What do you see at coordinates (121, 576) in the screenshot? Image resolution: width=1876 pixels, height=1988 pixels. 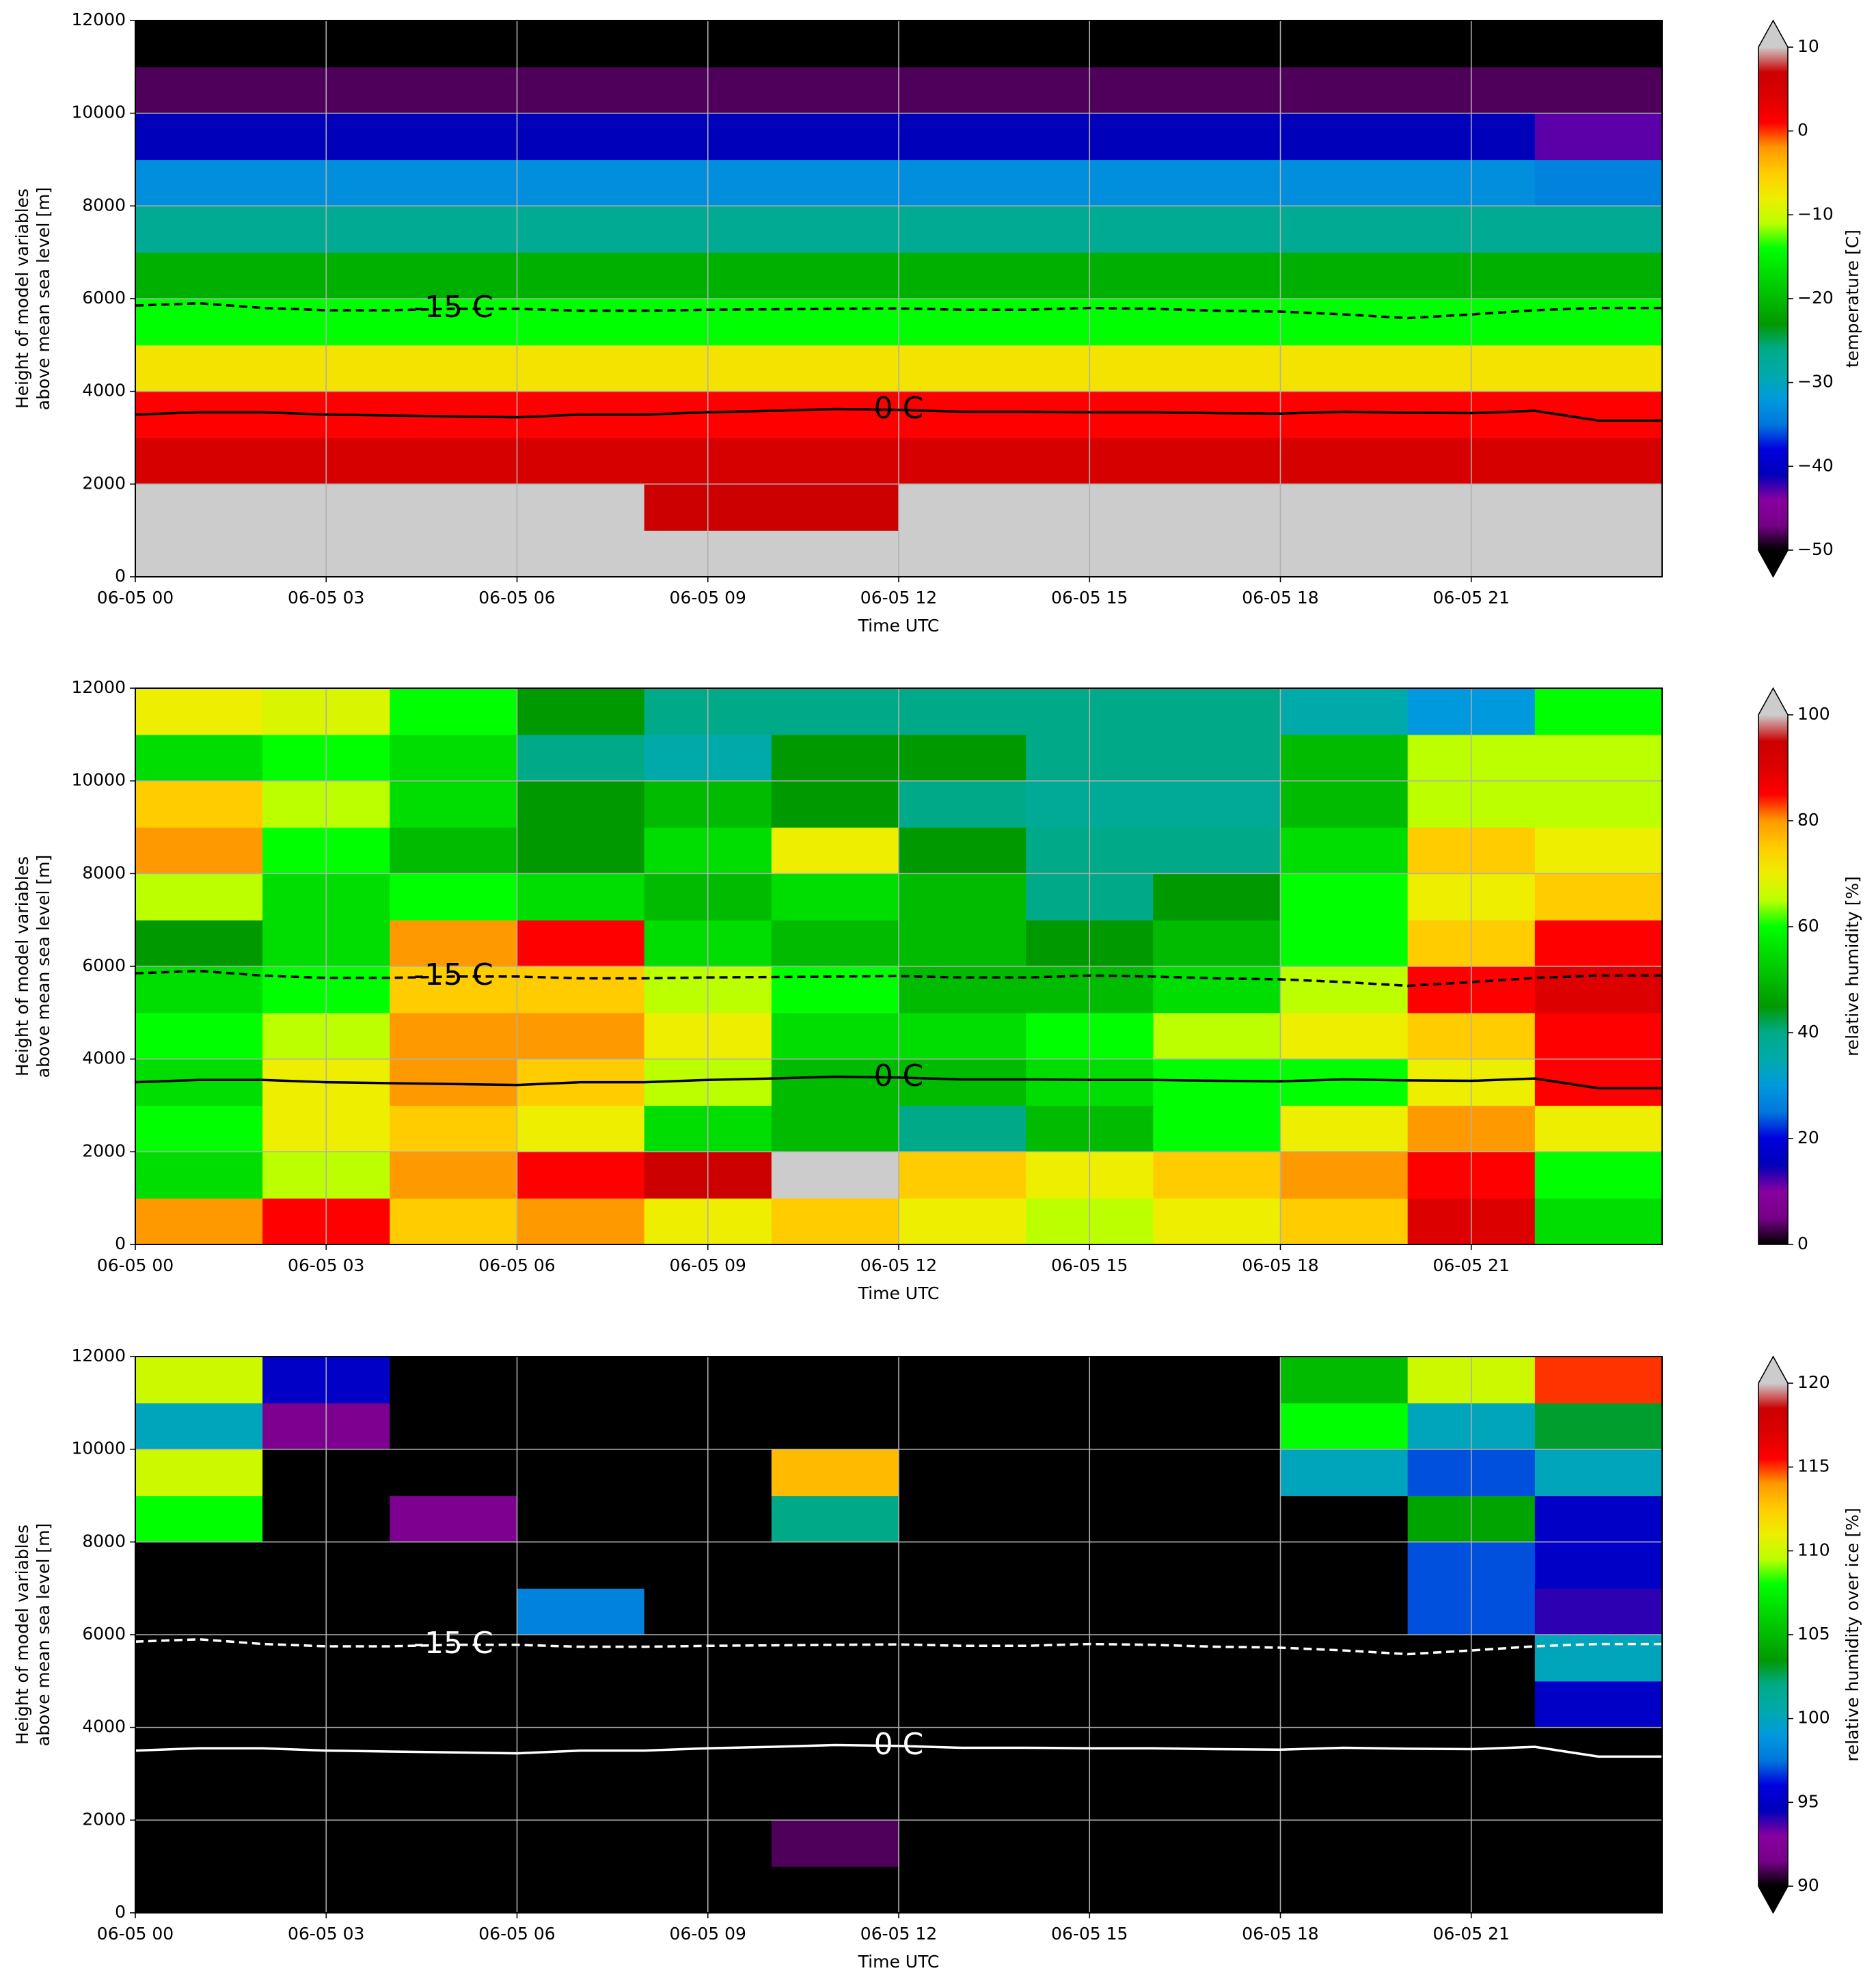 I see `y-tick-label: 0` at bounding box center [121, 576].